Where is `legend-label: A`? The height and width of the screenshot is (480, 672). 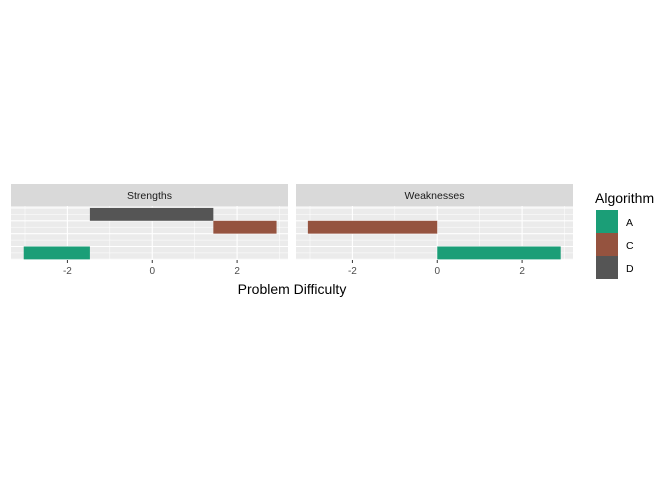 legend-label: A is located at coordinates (629, 223).